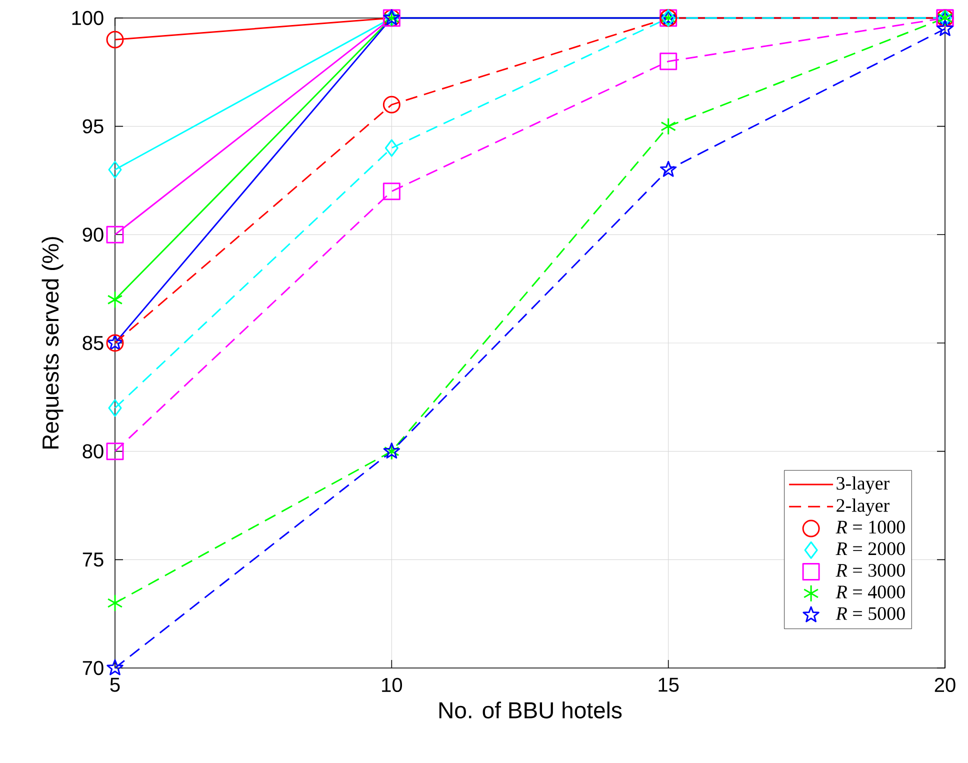 This screenshot has height=763, width=968. What do you see at coordinates (88, 18) in the screenshot?
I see `y-tick-label: 100` at bounding box center [88, 18].